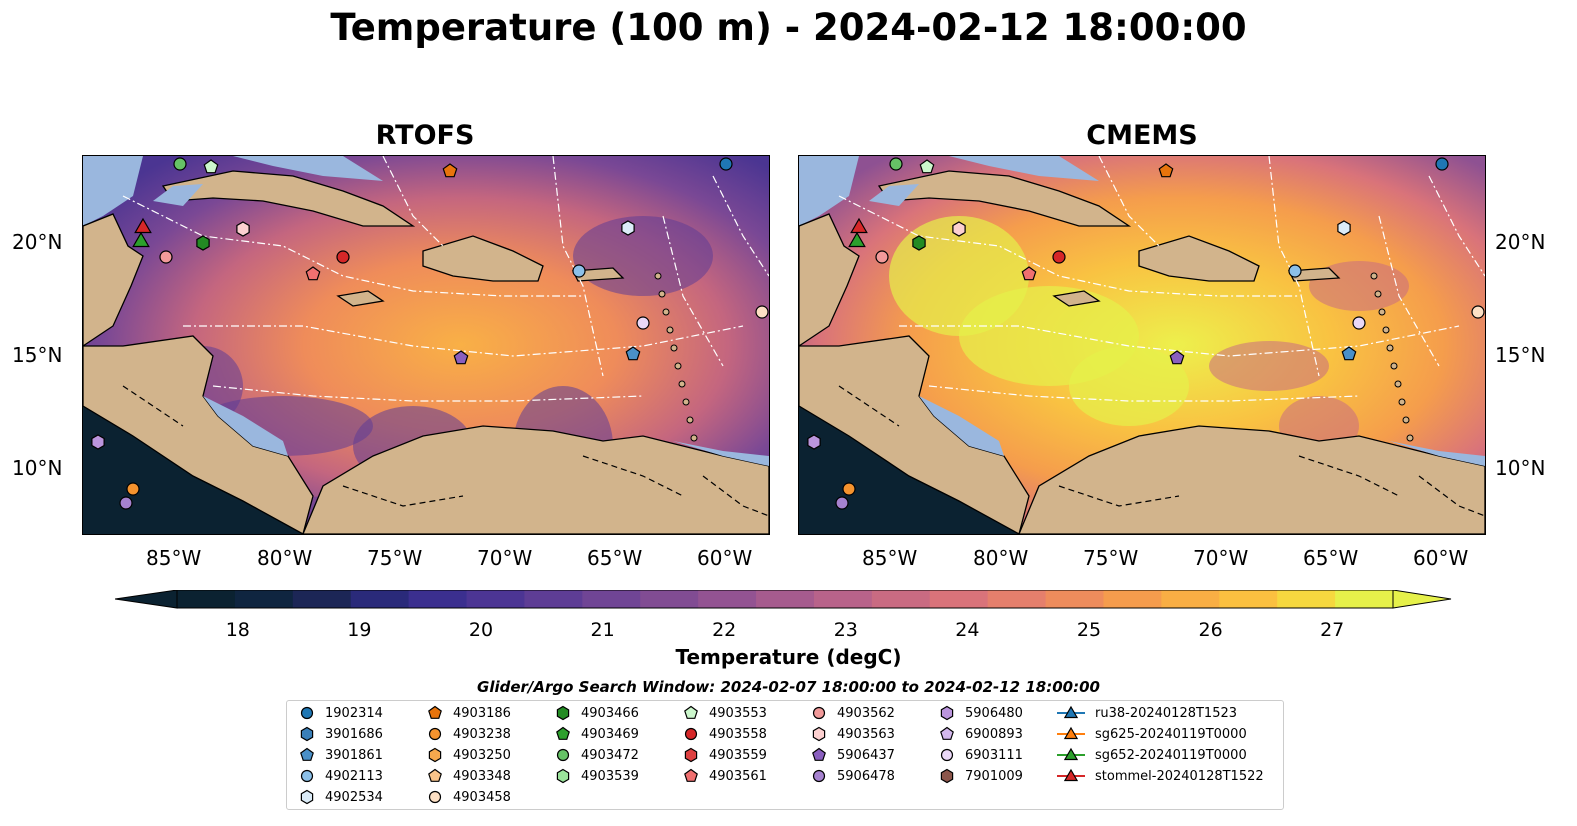 The width and height of the screenshot is (1577, 826). I want to click on lon-tick-label: 85°W, so click(890, 558).